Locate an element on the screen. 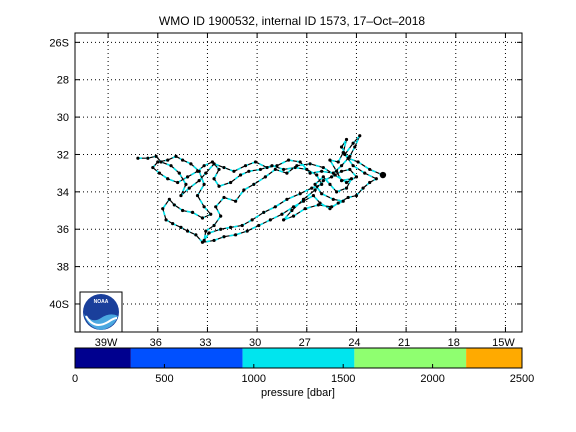 This screenshot has width=576, height=432. colorbar-bins is located at coordinates (298, 358).